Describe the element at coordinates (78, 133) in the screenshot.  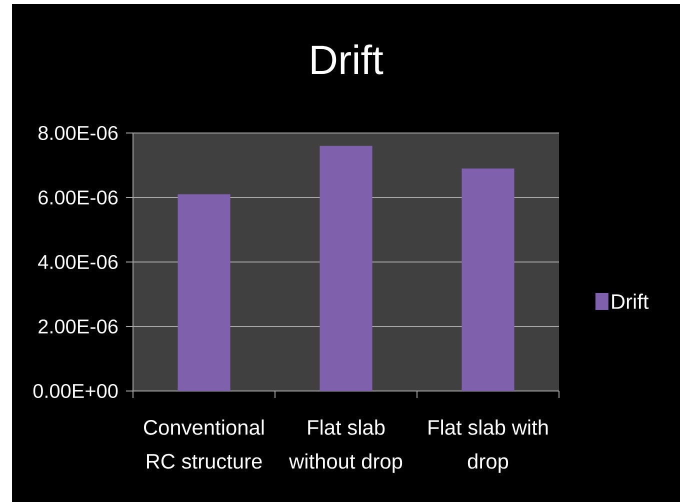
I see `y-tick-label: 8.00E-06` at that location.